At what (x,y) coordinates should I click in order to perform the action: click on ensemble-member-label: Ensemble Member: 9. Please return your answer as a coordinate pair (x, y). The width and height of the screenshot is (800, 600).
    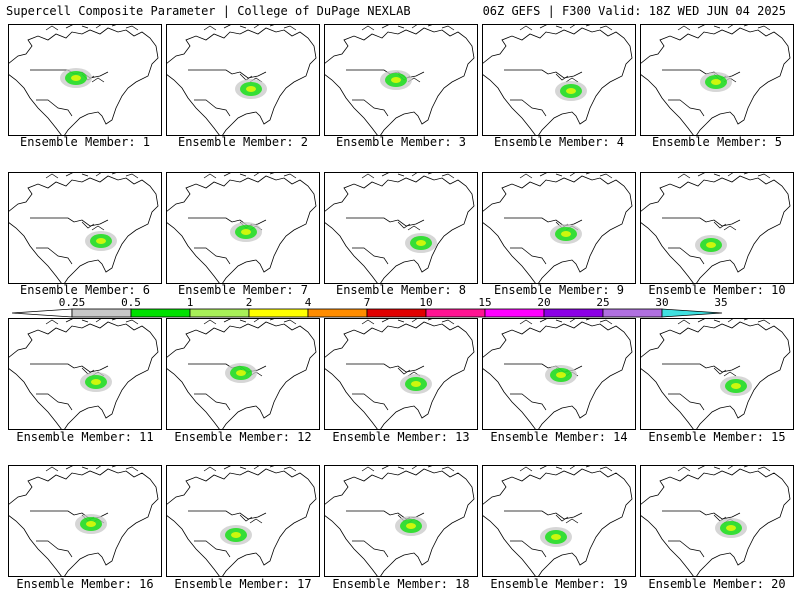
    Looking at the image, I should click on (559, 290).